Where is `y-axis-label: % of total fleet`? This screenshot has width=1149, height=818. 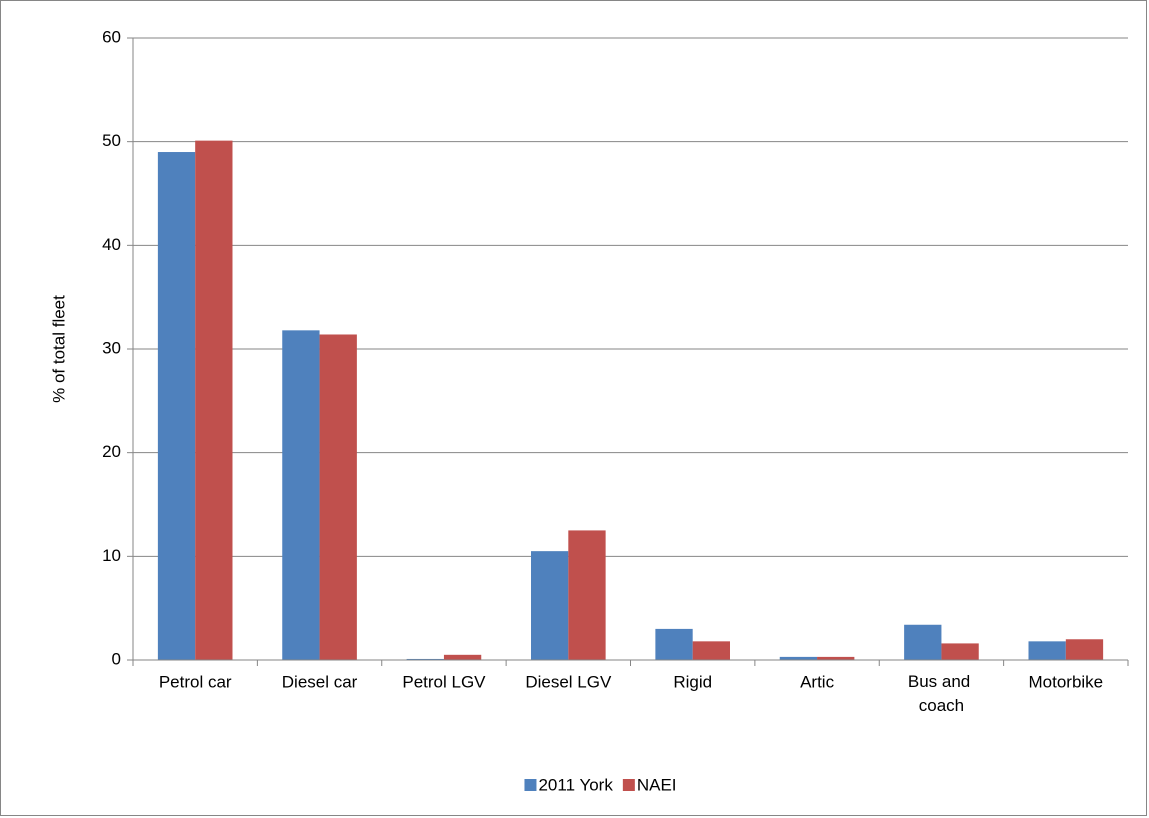
y-axis-label: % of total fleet is located at coordinates (58, 349).